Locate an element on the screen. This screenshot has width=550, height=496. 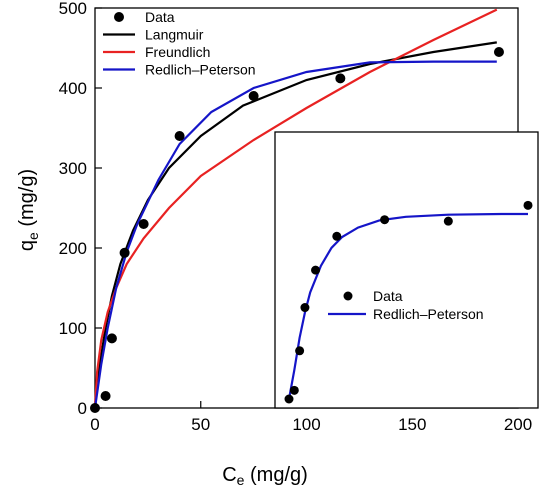
y-tick-label: 300 is located at coordinates (73, 168).